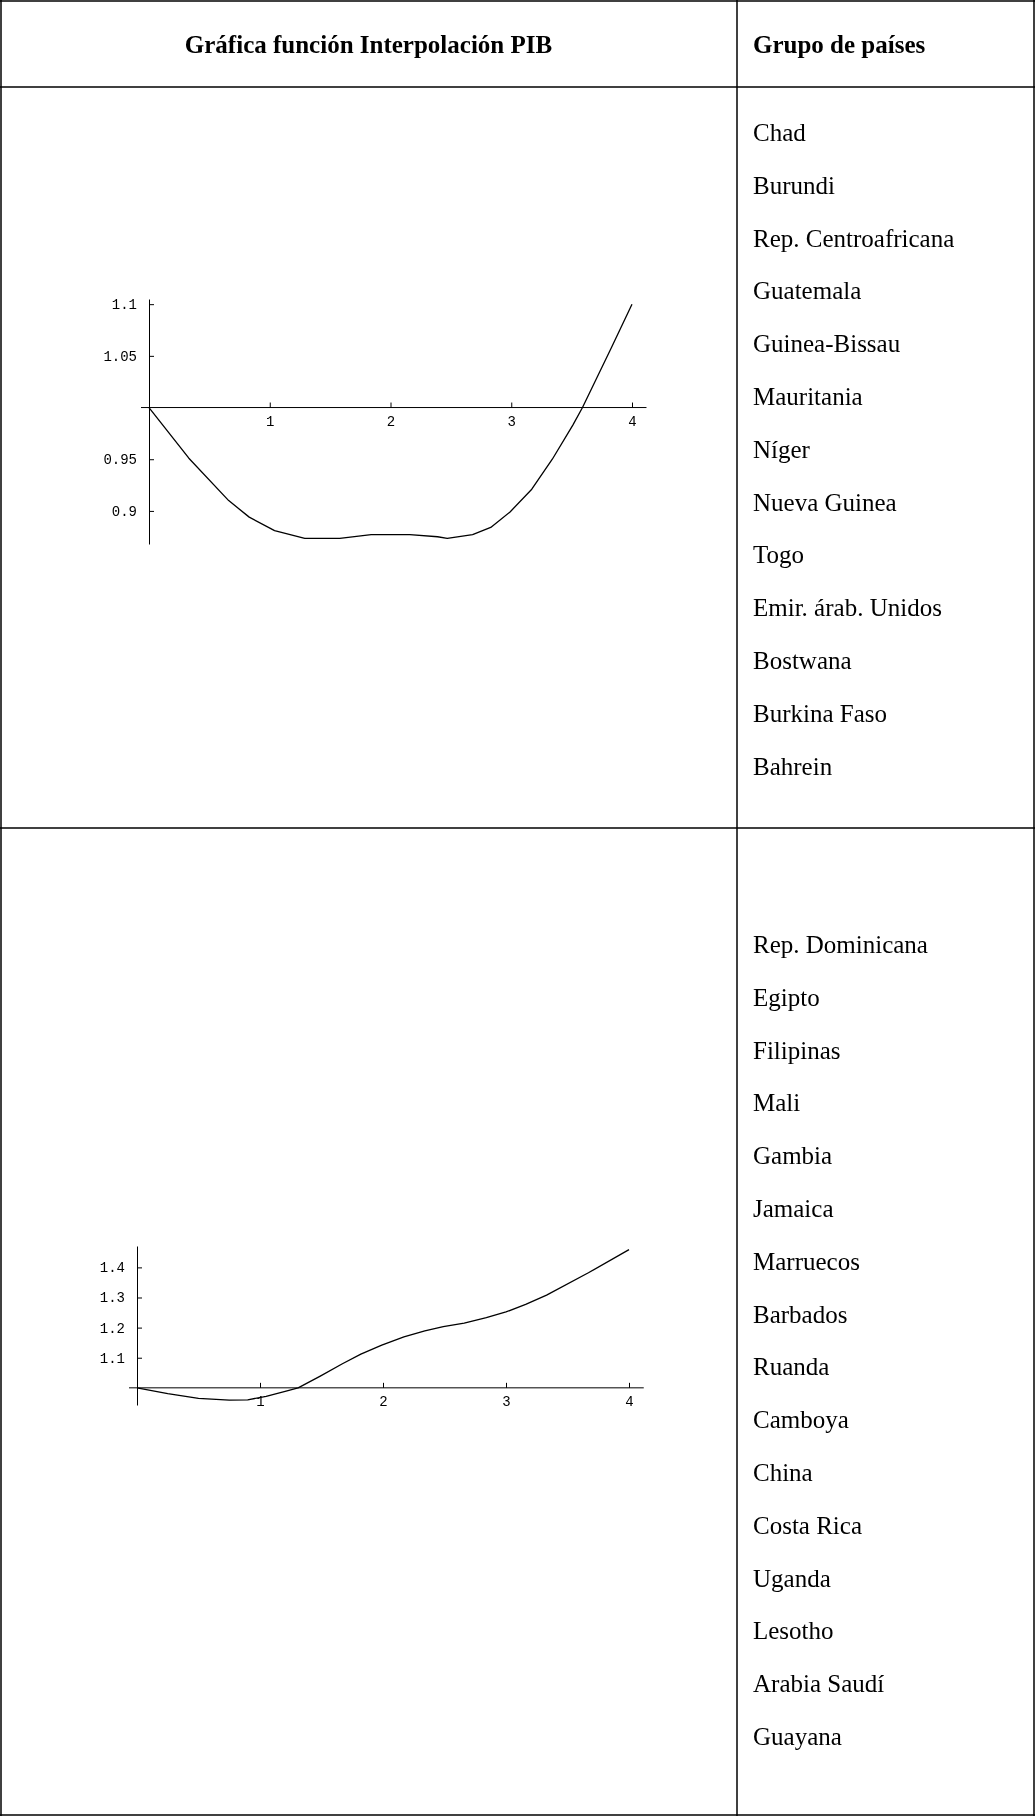  I want to click on y-tick-label: 1.4, so click(112, 1268).